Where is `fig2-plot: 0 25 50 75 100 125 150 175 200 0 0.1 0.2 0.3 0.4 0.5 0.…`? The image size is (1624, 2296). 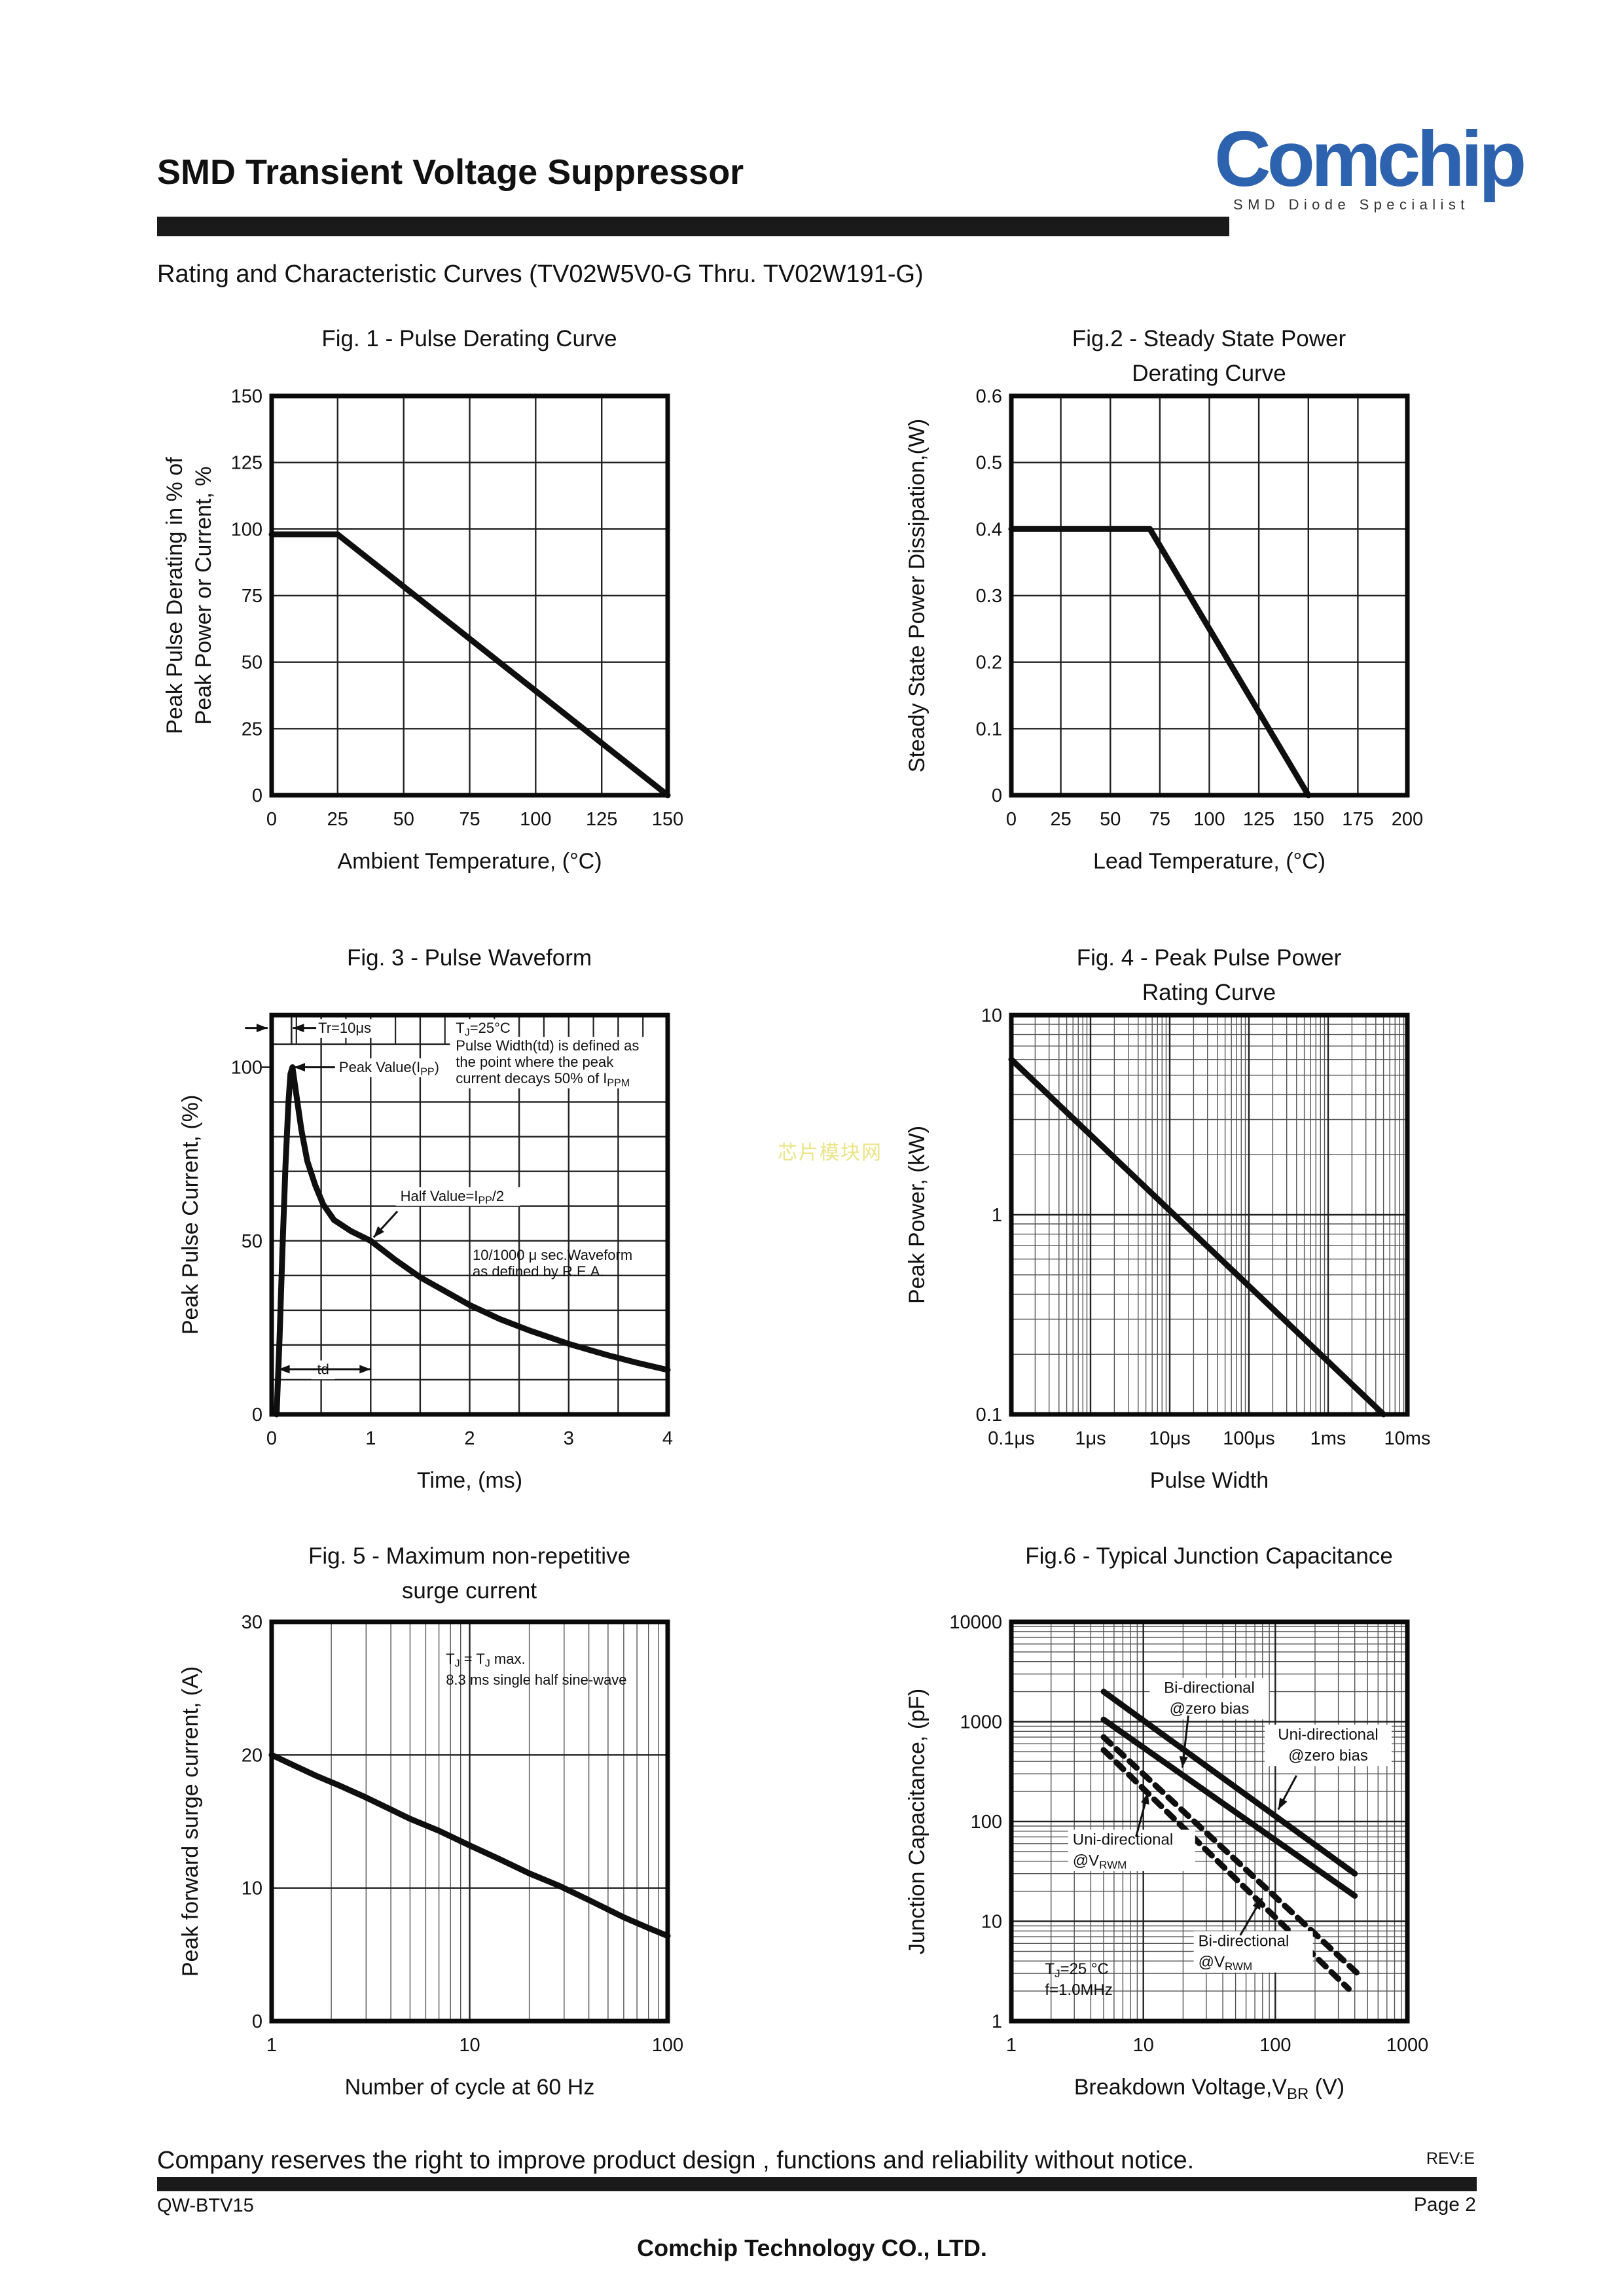
fig2-plot: 0 25 50 75 100 125 150 175 200 0 0.1 0.2 0.3 0.4 0.5 0.… is located at coordinates (1164, 630).